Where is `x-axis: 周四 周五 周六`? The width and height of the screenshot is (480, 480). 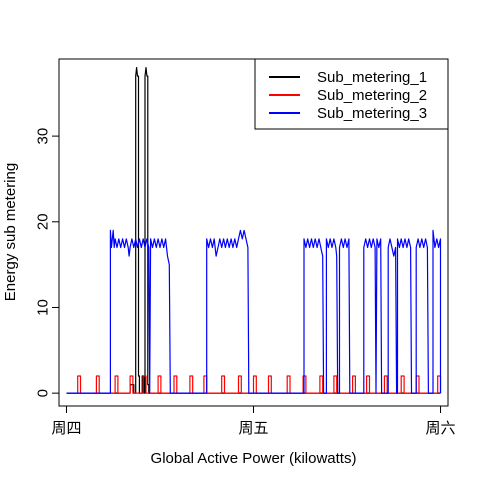 x-axis: 周四 周五 周六 is located at coordinates (253, 421).